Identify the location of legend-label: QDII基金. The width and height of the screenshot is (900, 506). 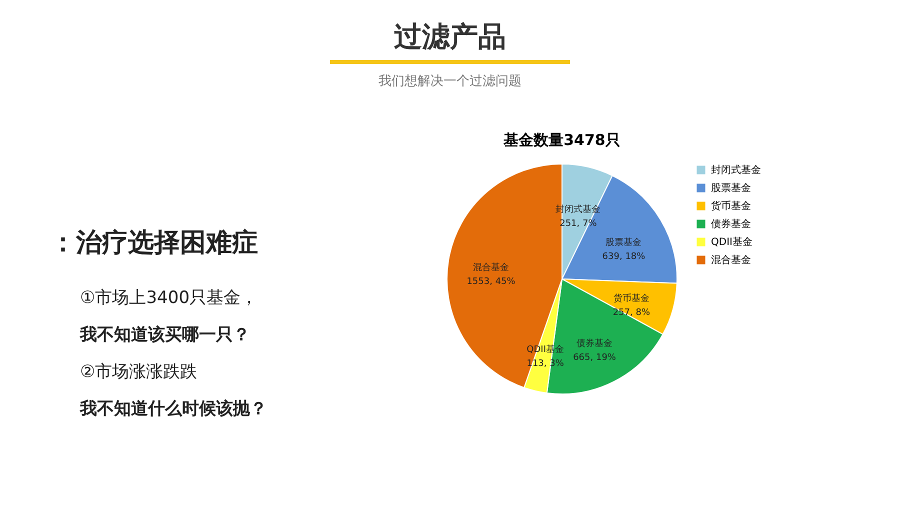
(731, 242).